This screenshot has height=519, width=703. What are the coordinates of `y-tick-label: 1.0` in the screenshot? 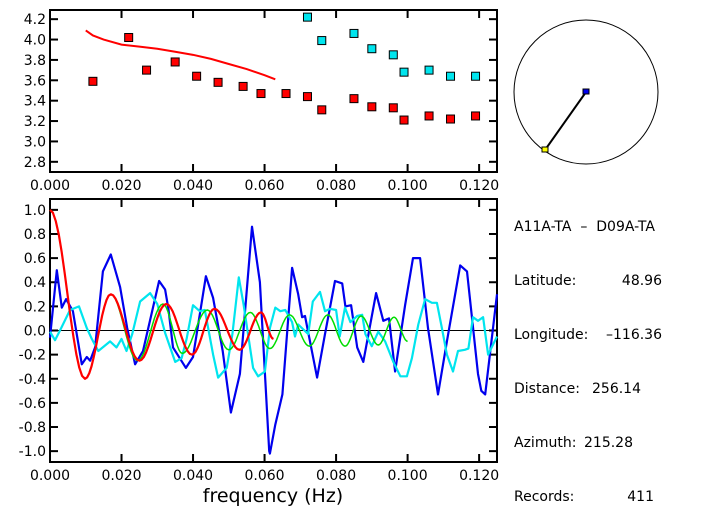 It's located at (35, 211).